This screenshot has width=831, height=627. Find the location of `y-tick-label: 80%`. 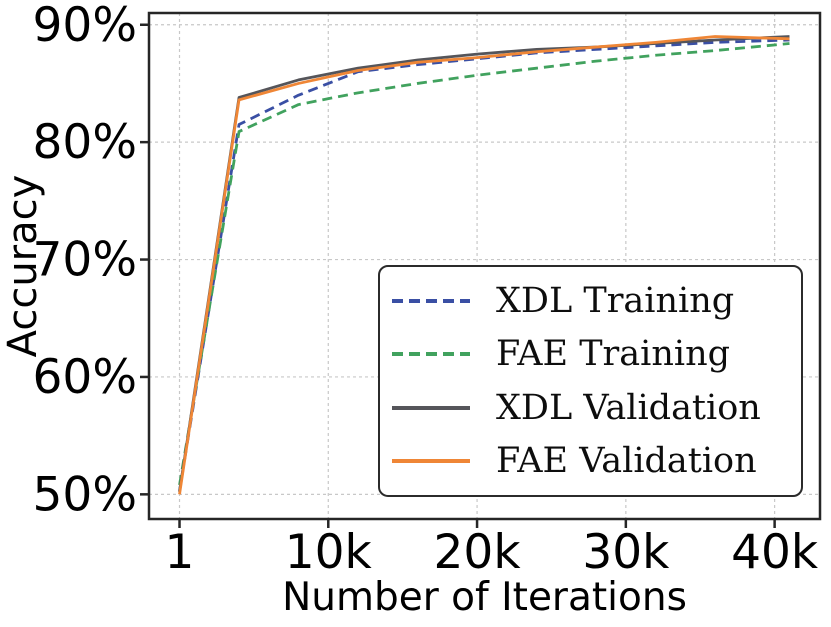

y-tick-label: 80% is located at coordinates (85, 142).